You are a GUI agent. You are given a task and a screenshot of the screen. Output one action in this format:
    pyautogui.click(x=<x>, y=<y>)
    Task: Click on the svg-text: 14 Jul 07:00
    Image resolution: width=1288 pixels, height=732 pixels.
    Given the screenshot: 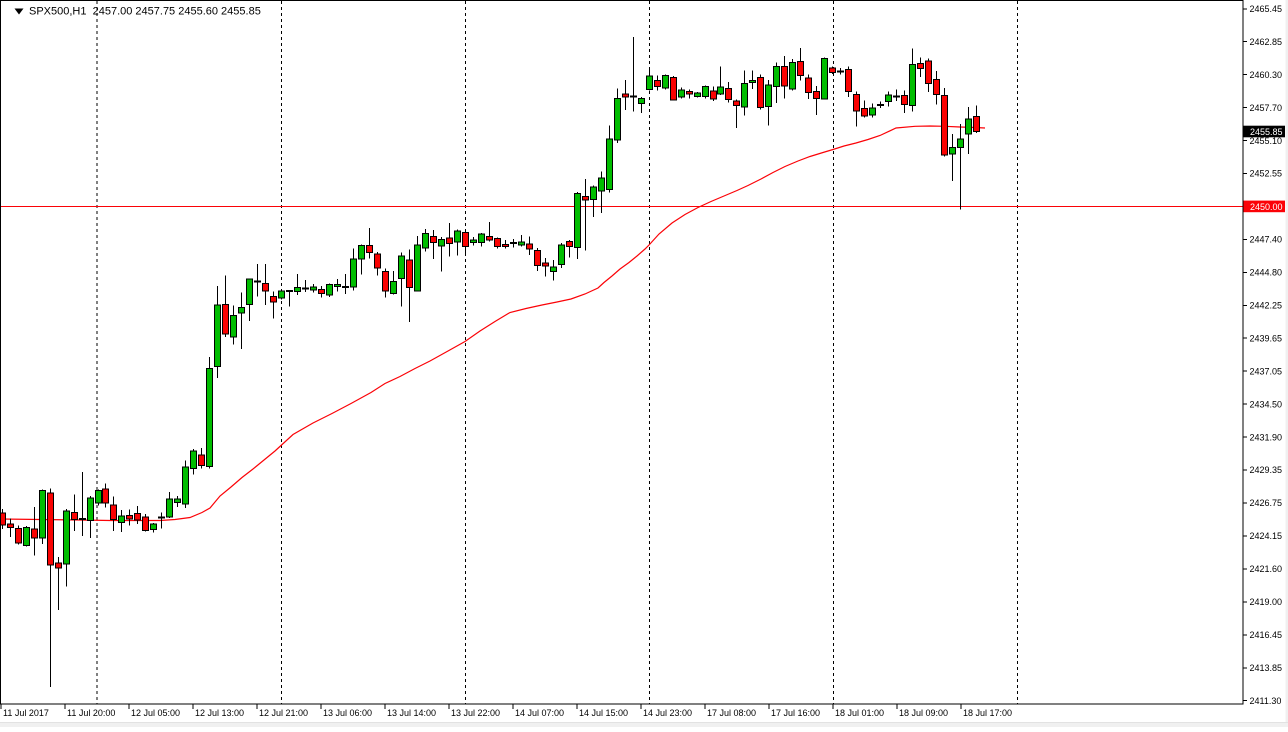 What is the action you would take?
    pyautogui.click(x=539, y=713)
    